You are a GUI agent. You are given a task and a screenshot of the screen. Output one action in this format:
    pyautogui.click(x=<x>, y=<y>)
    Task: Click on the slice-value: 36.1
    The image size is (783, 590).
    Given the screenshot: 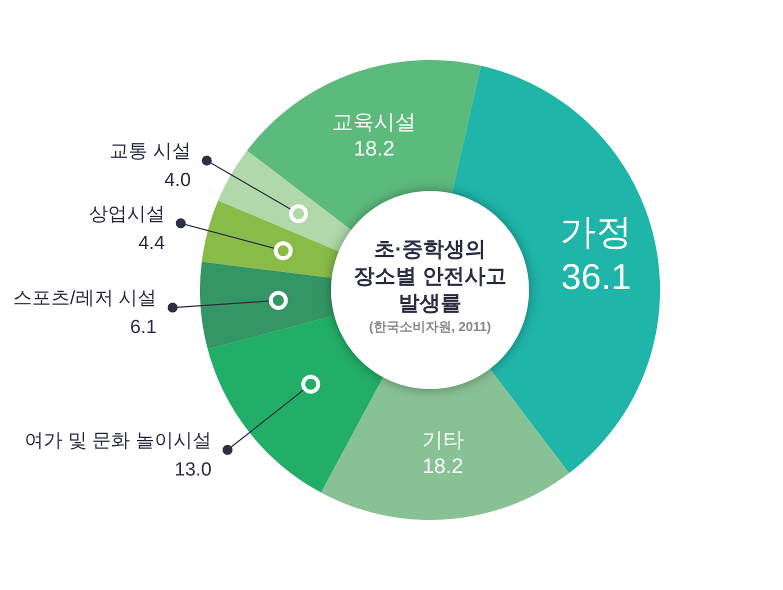 What is the action you would take?
    pyautogui.click(x=596, y=277)
    